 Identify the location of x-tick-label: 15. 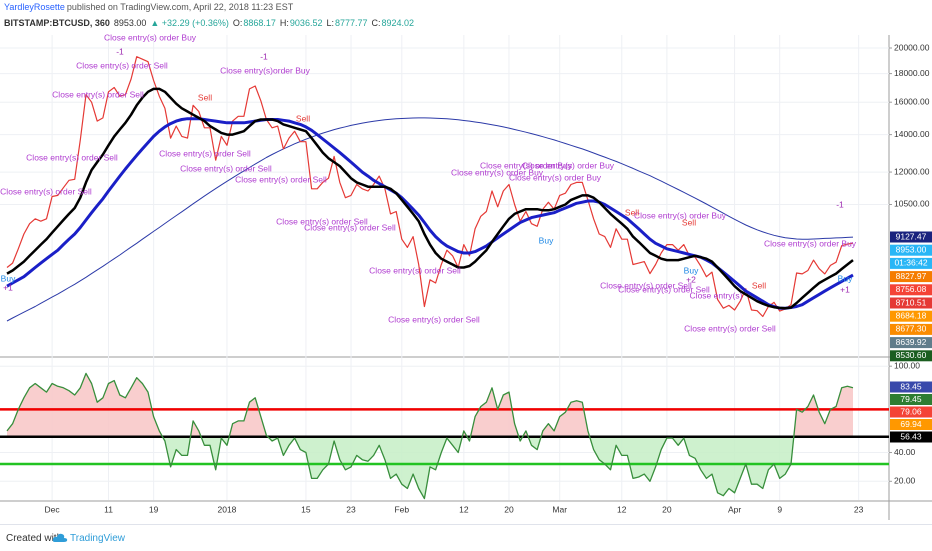
(306, 509).